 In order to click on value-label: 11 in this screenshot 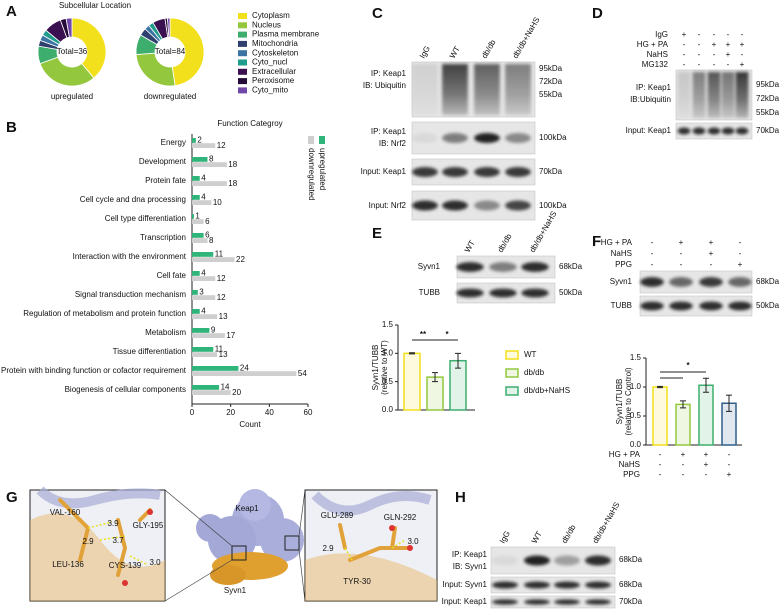, I will do `click(219, 254)`.